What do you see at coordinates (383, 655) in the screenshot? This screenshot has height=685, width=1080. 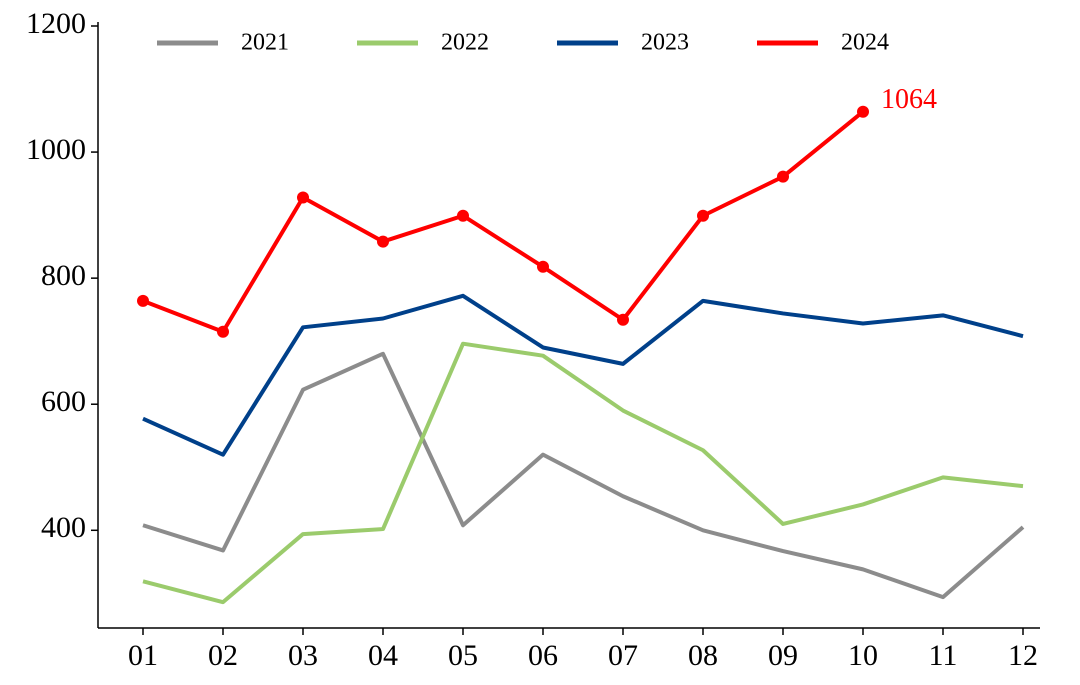 I see `x-tick-label: 04` at bounding box center [383, 655].